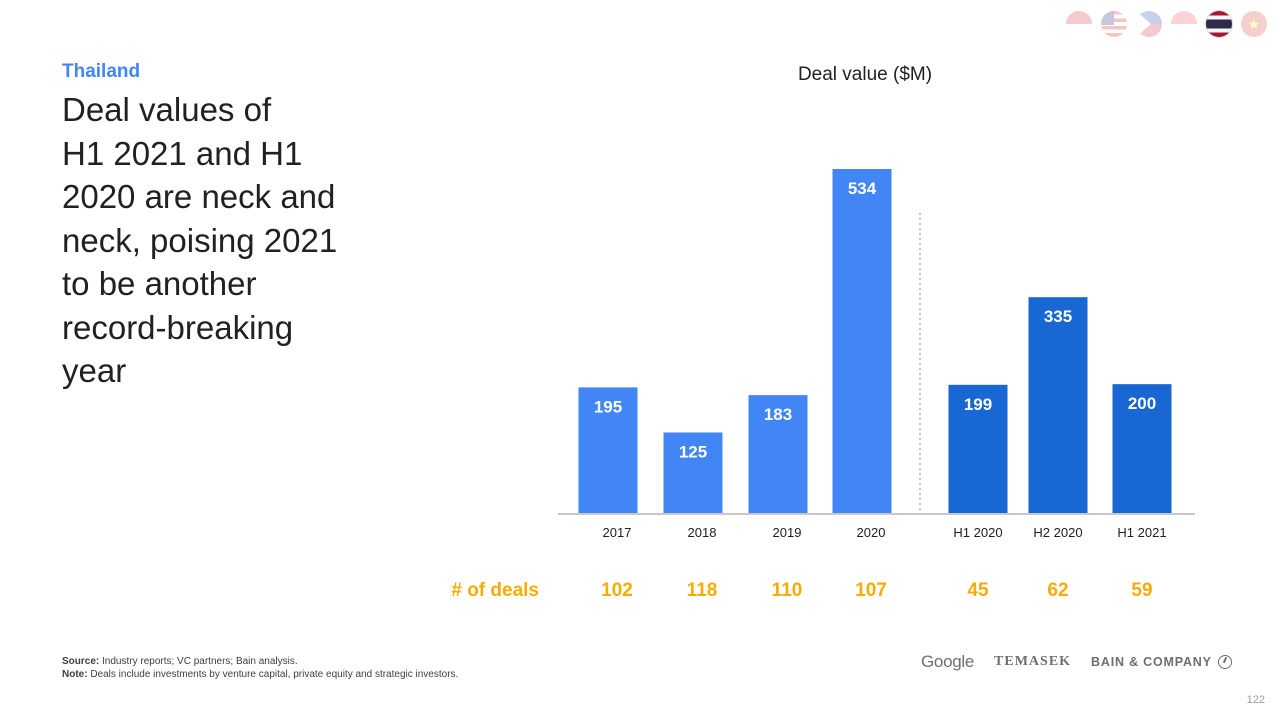  I want to click on indonesia-flag-icon, so click(1079, 24).